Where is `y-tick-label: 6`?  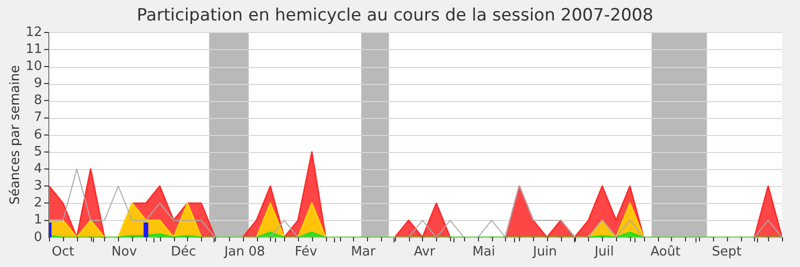 y-tick-label: 6 is located at coordinates (38, 134).